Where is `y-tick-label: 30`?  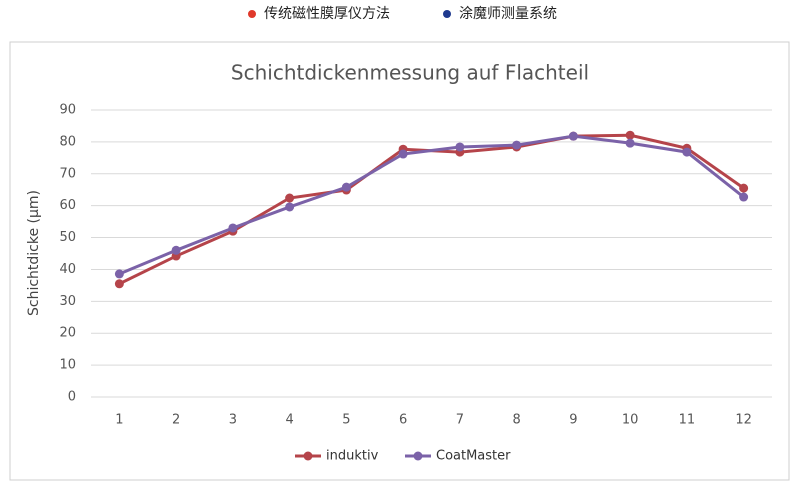
y-tick-label: 30 is located at coordinates (67, 301).